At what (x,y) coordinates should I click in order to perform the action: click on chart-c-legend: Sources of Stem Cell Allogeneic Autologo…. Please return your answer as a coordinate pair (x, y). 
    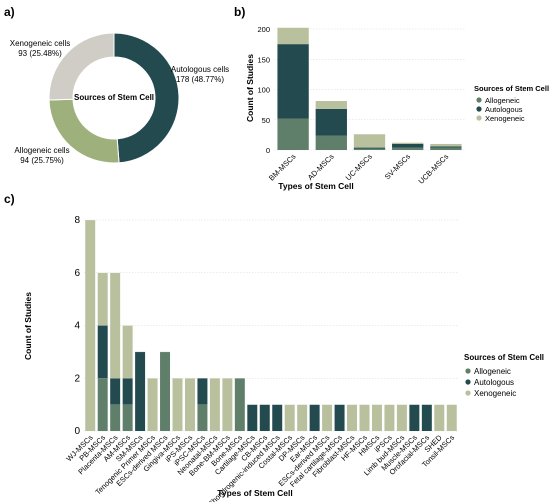
    Looking at the image, I should click on (504, 375).